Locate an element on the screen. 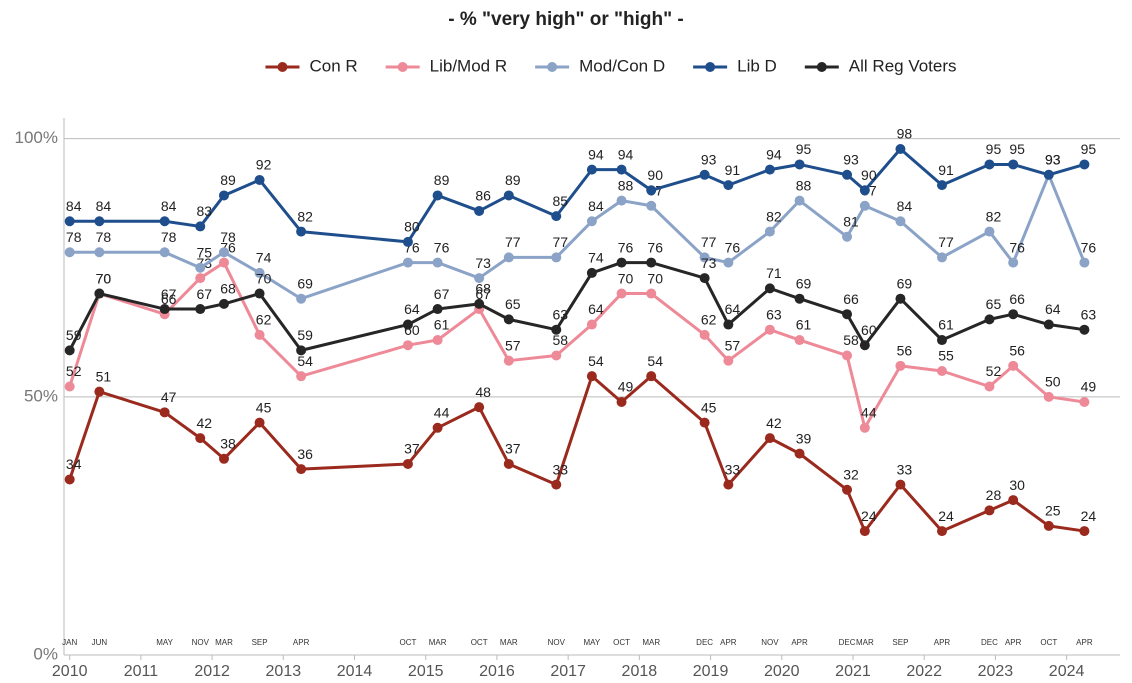  chart-title: - % "very high" or "high" - is located at coordinates (566, 19).